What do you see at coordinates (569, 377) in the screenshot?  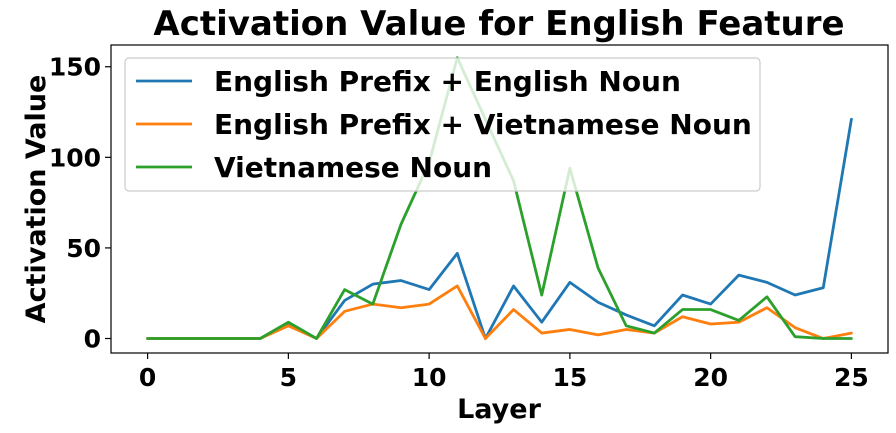 I see `x-tick-label: 15` at bounding box center [569, 377].